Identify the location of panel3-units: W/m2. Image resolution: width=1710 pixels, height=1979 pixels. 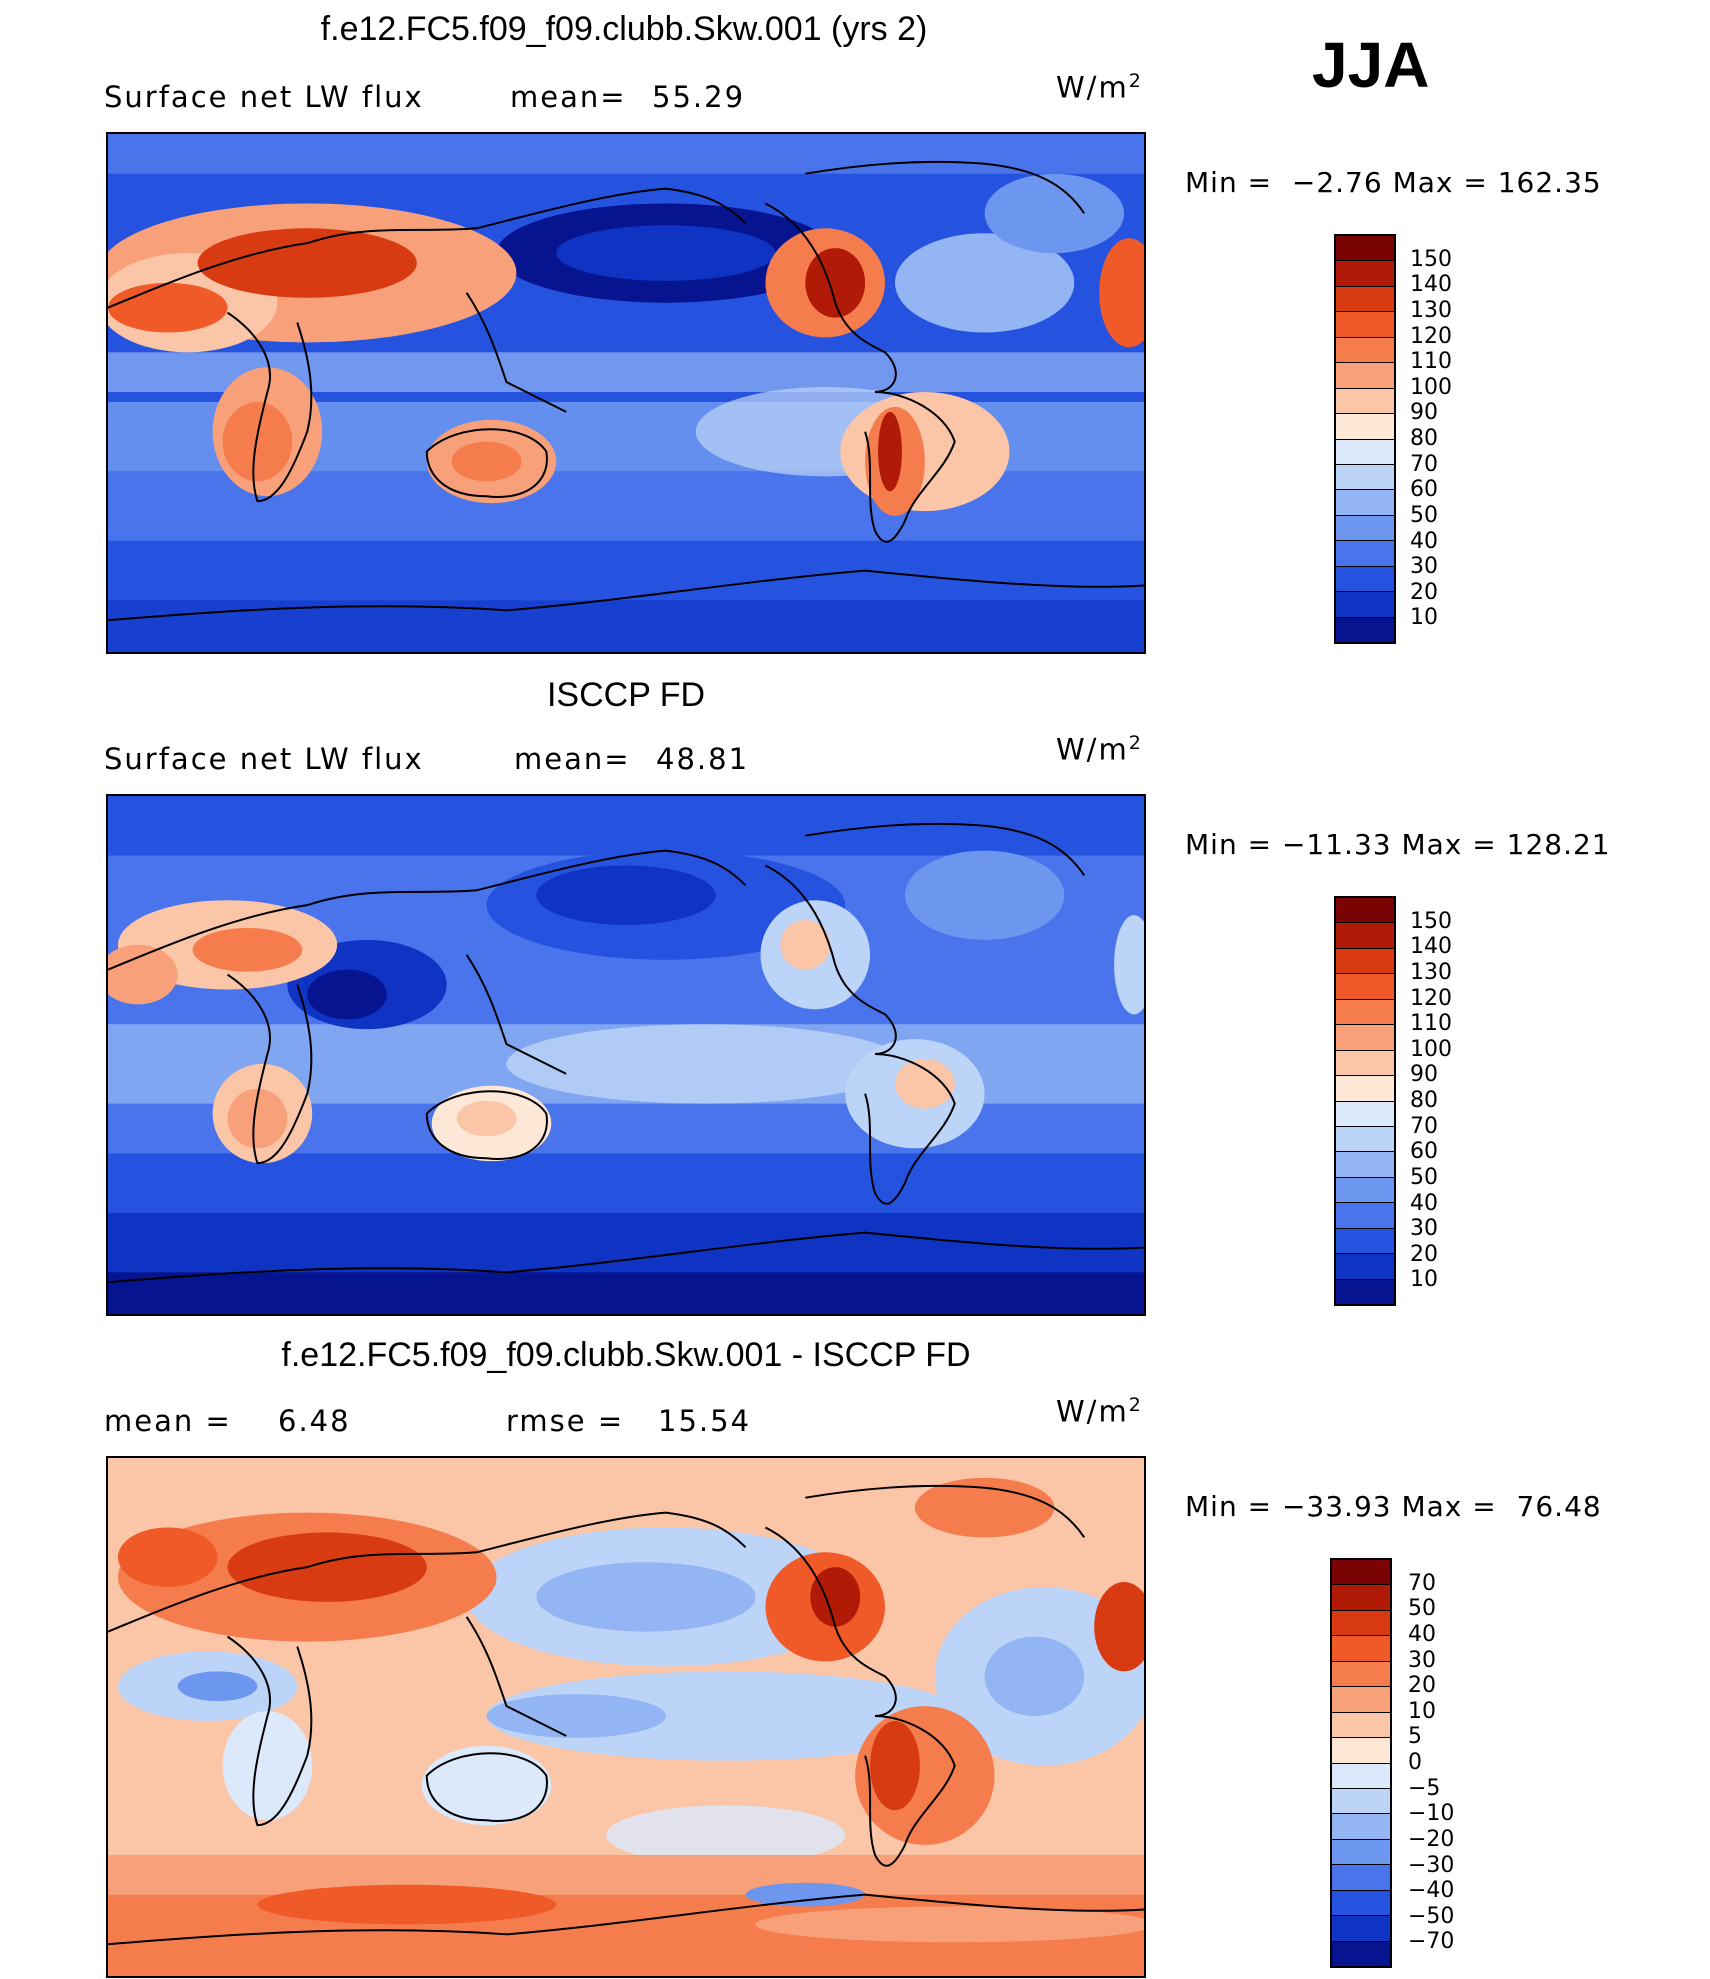
(1099, 1411).